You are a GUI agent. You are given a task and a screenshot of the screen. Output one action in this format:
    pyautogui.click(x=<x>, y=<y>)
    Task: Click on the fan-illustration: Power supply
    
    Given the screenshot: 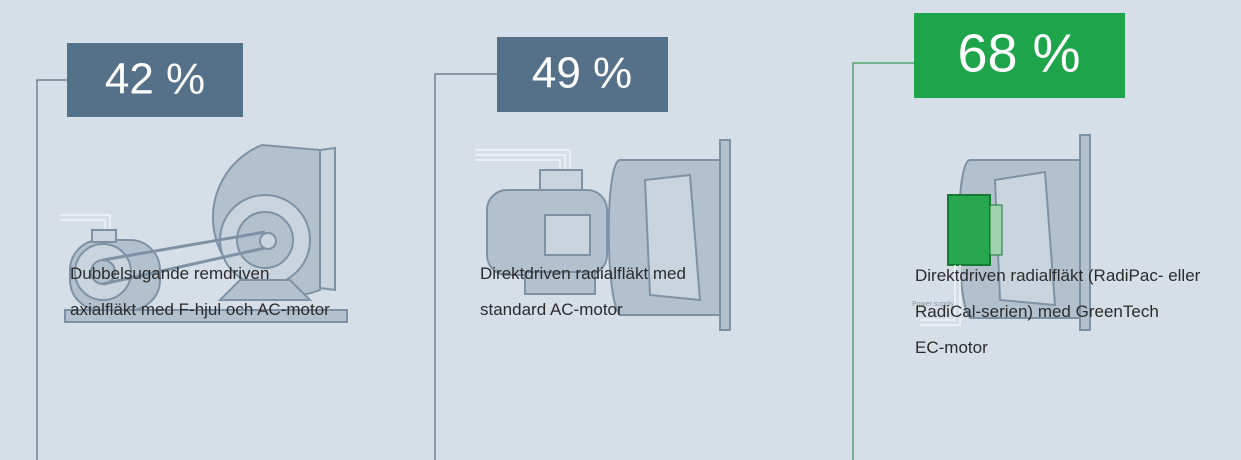 What is the action you would take?
    pyautogui.click(x=1001, y=232)
    